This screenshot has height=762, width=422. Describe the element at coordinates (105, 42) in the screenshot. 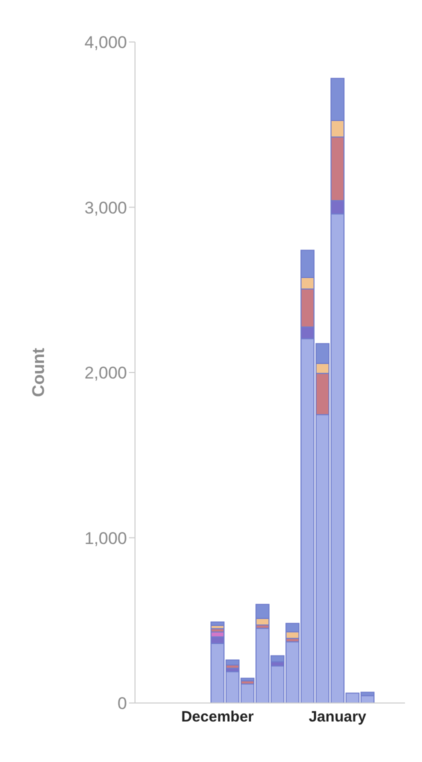

I see `y-tick-label: 4,000` at that location.